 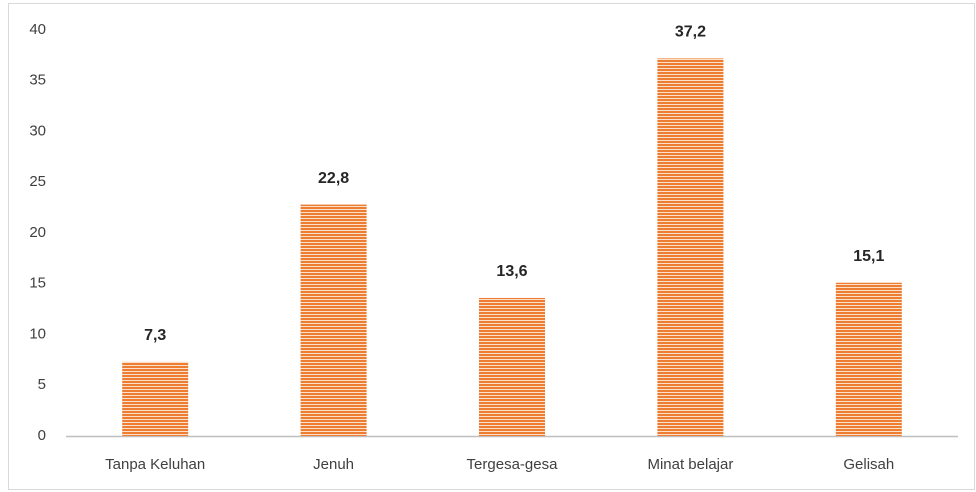 What do you see at coordinates (868, 464) in the screenshot?
I see `x-tick-label: Gelisah` at bounding box center [868, 464].